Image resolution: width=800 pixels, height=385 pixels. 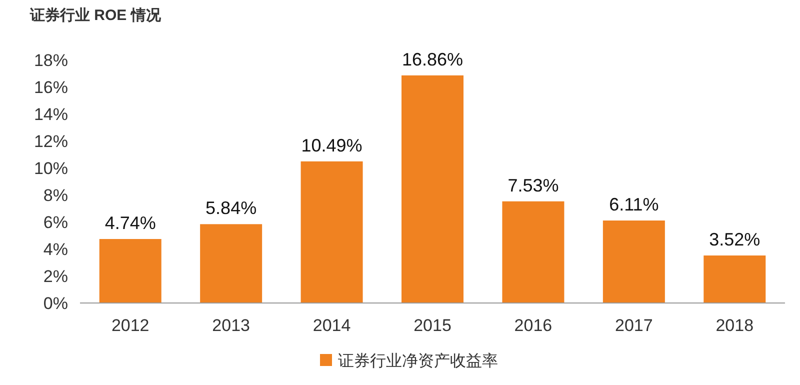 What do you see at coordinates (51, 60) in the screenshot?
I see `y-tick-label: 18%` at bounding box center [51, 60].